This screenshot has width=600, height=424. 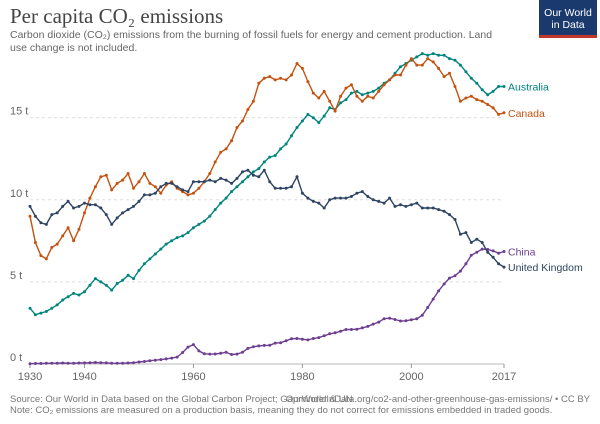 I want to click on owid-logo: Our World in Data, so click(x=568, y=19).